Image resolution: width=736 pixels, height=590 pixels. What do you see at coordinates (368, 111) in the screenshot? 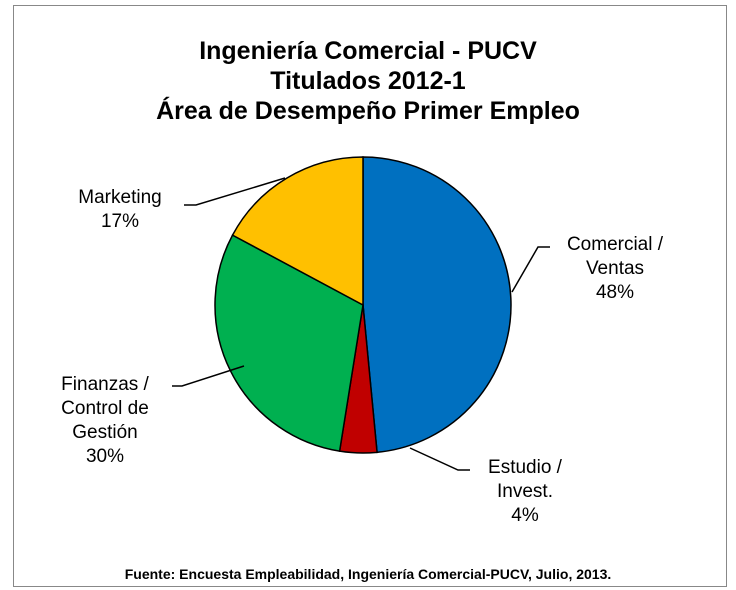
I see `chart-title: Área de Desempeño Primer Empleo` at bounding box center [368, 111].